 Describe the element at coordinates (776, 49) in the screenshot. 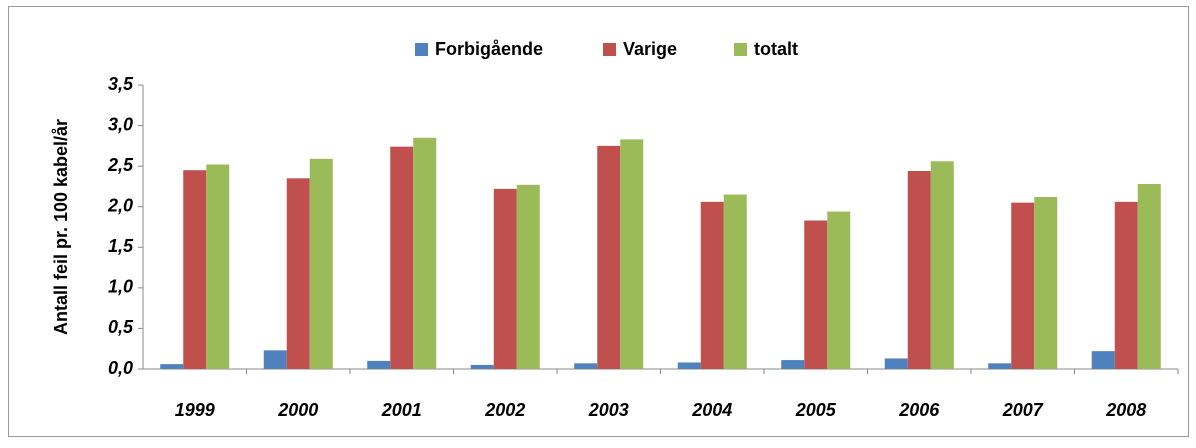

I see `legend-label: totalt` at that location.